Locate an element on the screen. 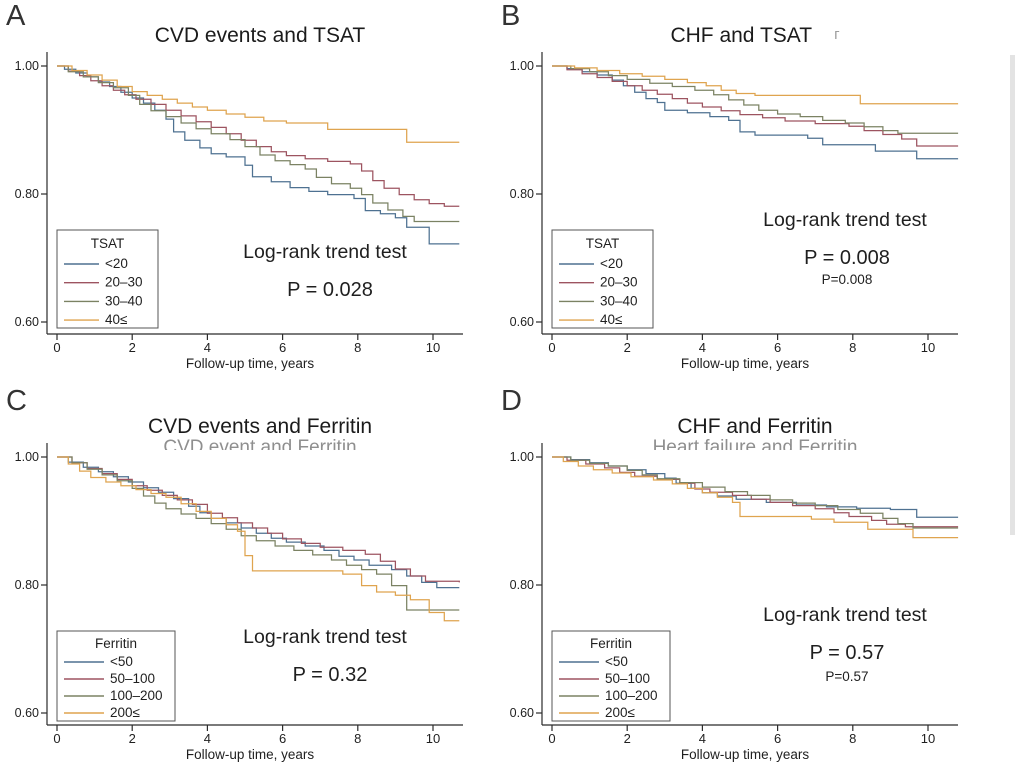 The width and height of the screenshot is (1015, 769). panel-title-text: CHF and TSAT is located at coordinates (741, 35).